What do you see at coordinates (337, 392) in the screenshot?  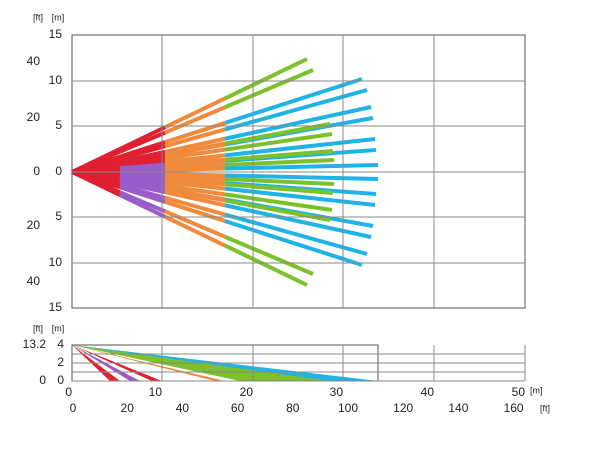 I see `x-m-label: 30` at bounding box center [337, 392].